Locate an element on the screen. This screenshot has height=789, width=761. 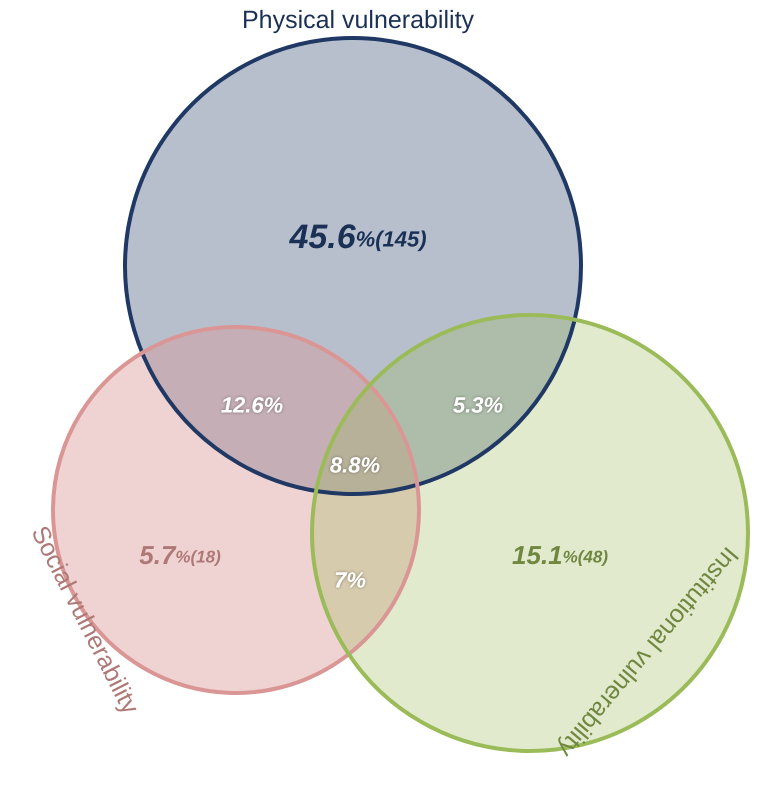
text: 12.6% is located at coordinates (252, 405).